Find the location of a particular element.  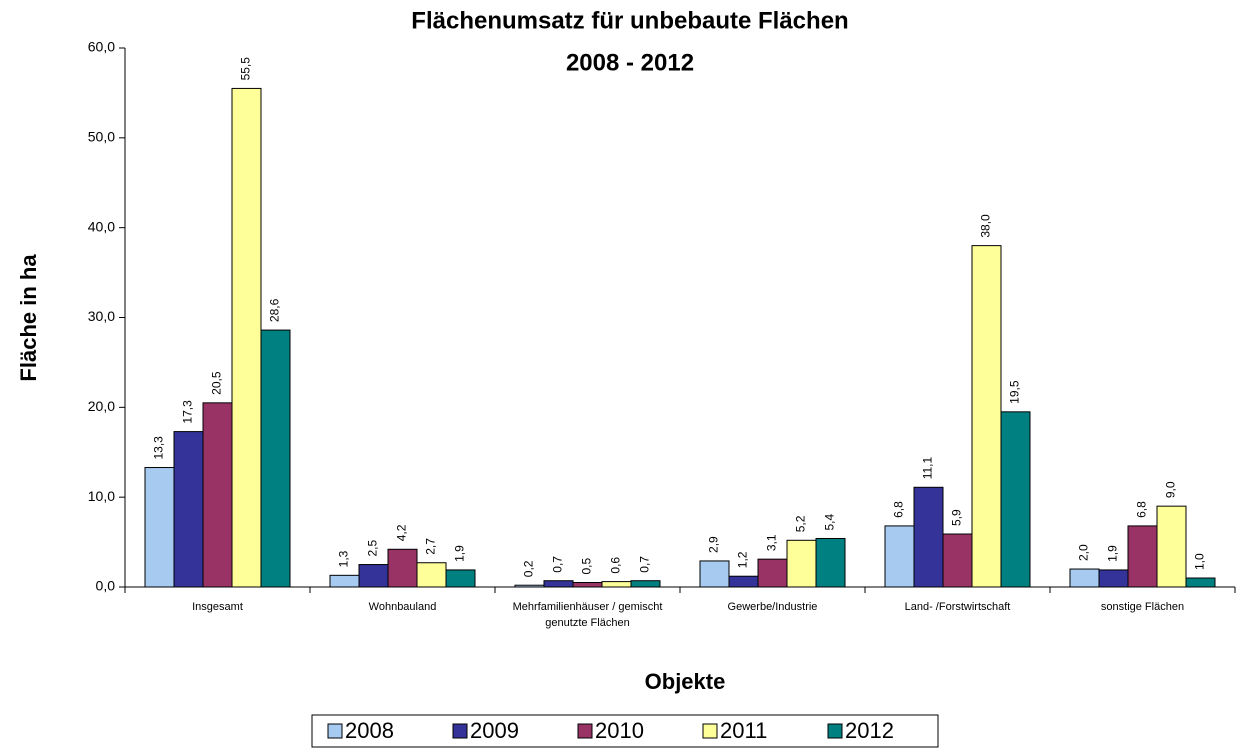

x-tick-label: Land- /Forstwirtschaft is located at coordinates (958, 607).